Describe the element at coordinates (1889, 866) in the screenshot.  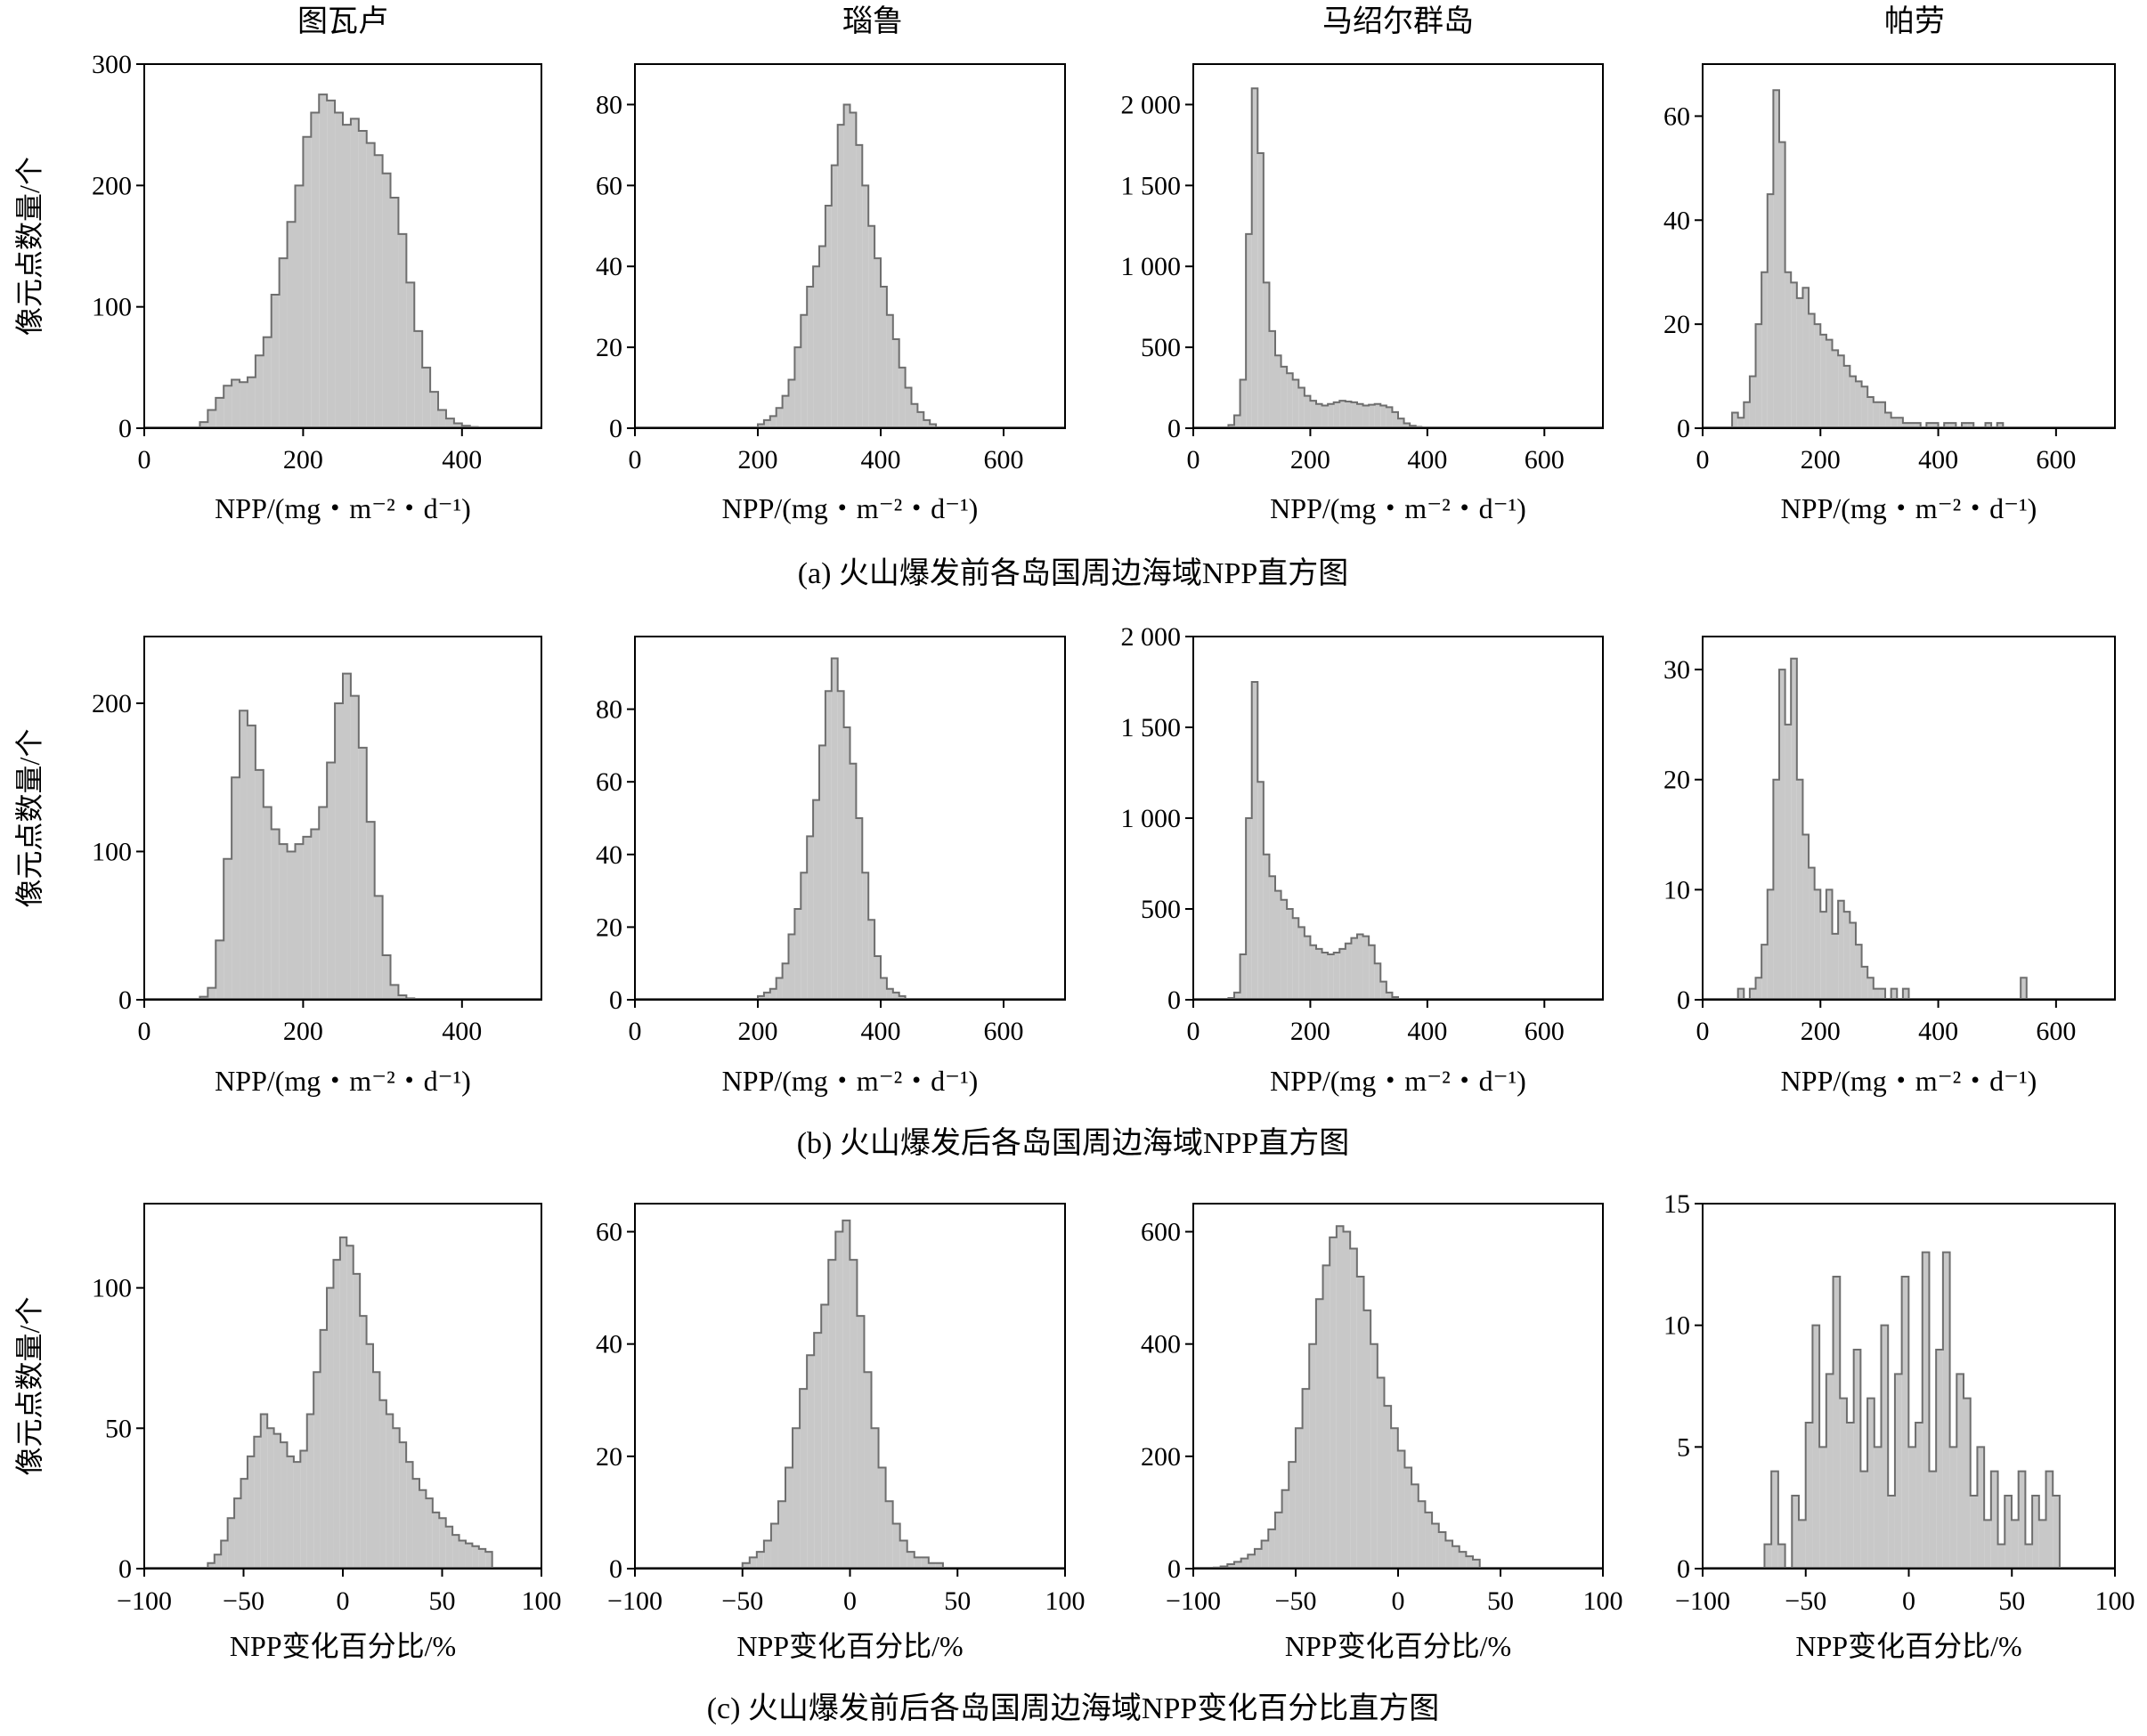
I see `histogram-panel-b-4: 0 200 400 600 0 10 20 30 NPP/(mg・m⁻²・d⁻¹)` at that location.